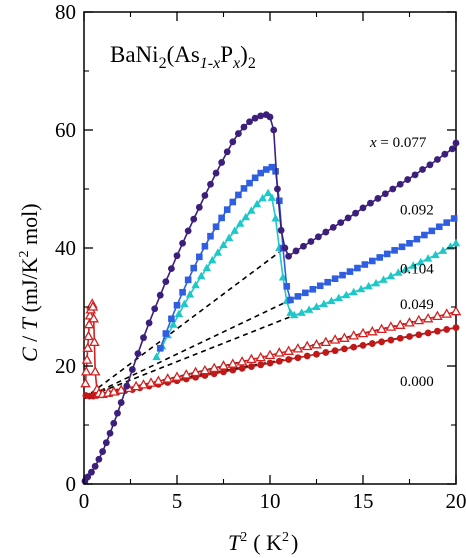  Describe the element at coordinates (417, 211) in the screenshot. I see `series-label-1: 0.092` at that location.